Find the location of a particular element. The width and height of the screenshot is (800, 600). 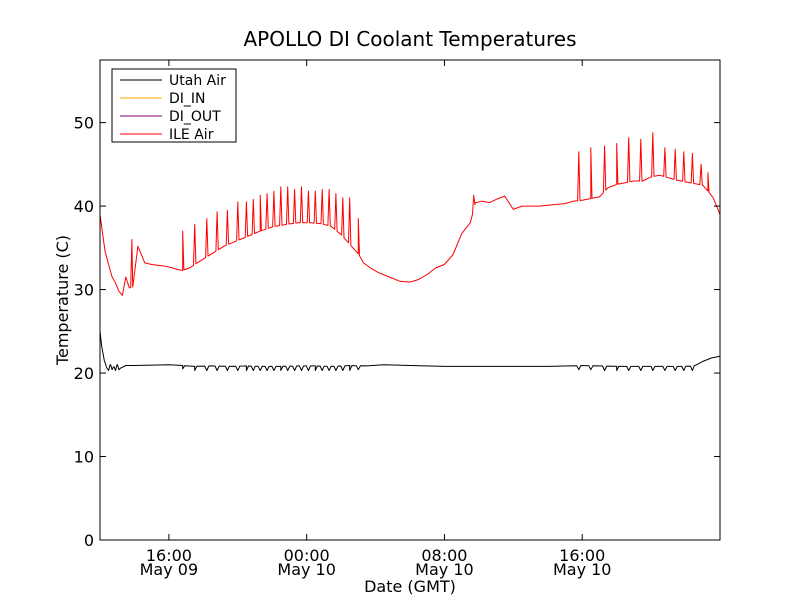

legend-label: Utah Air is located at coordinates (197, 81).